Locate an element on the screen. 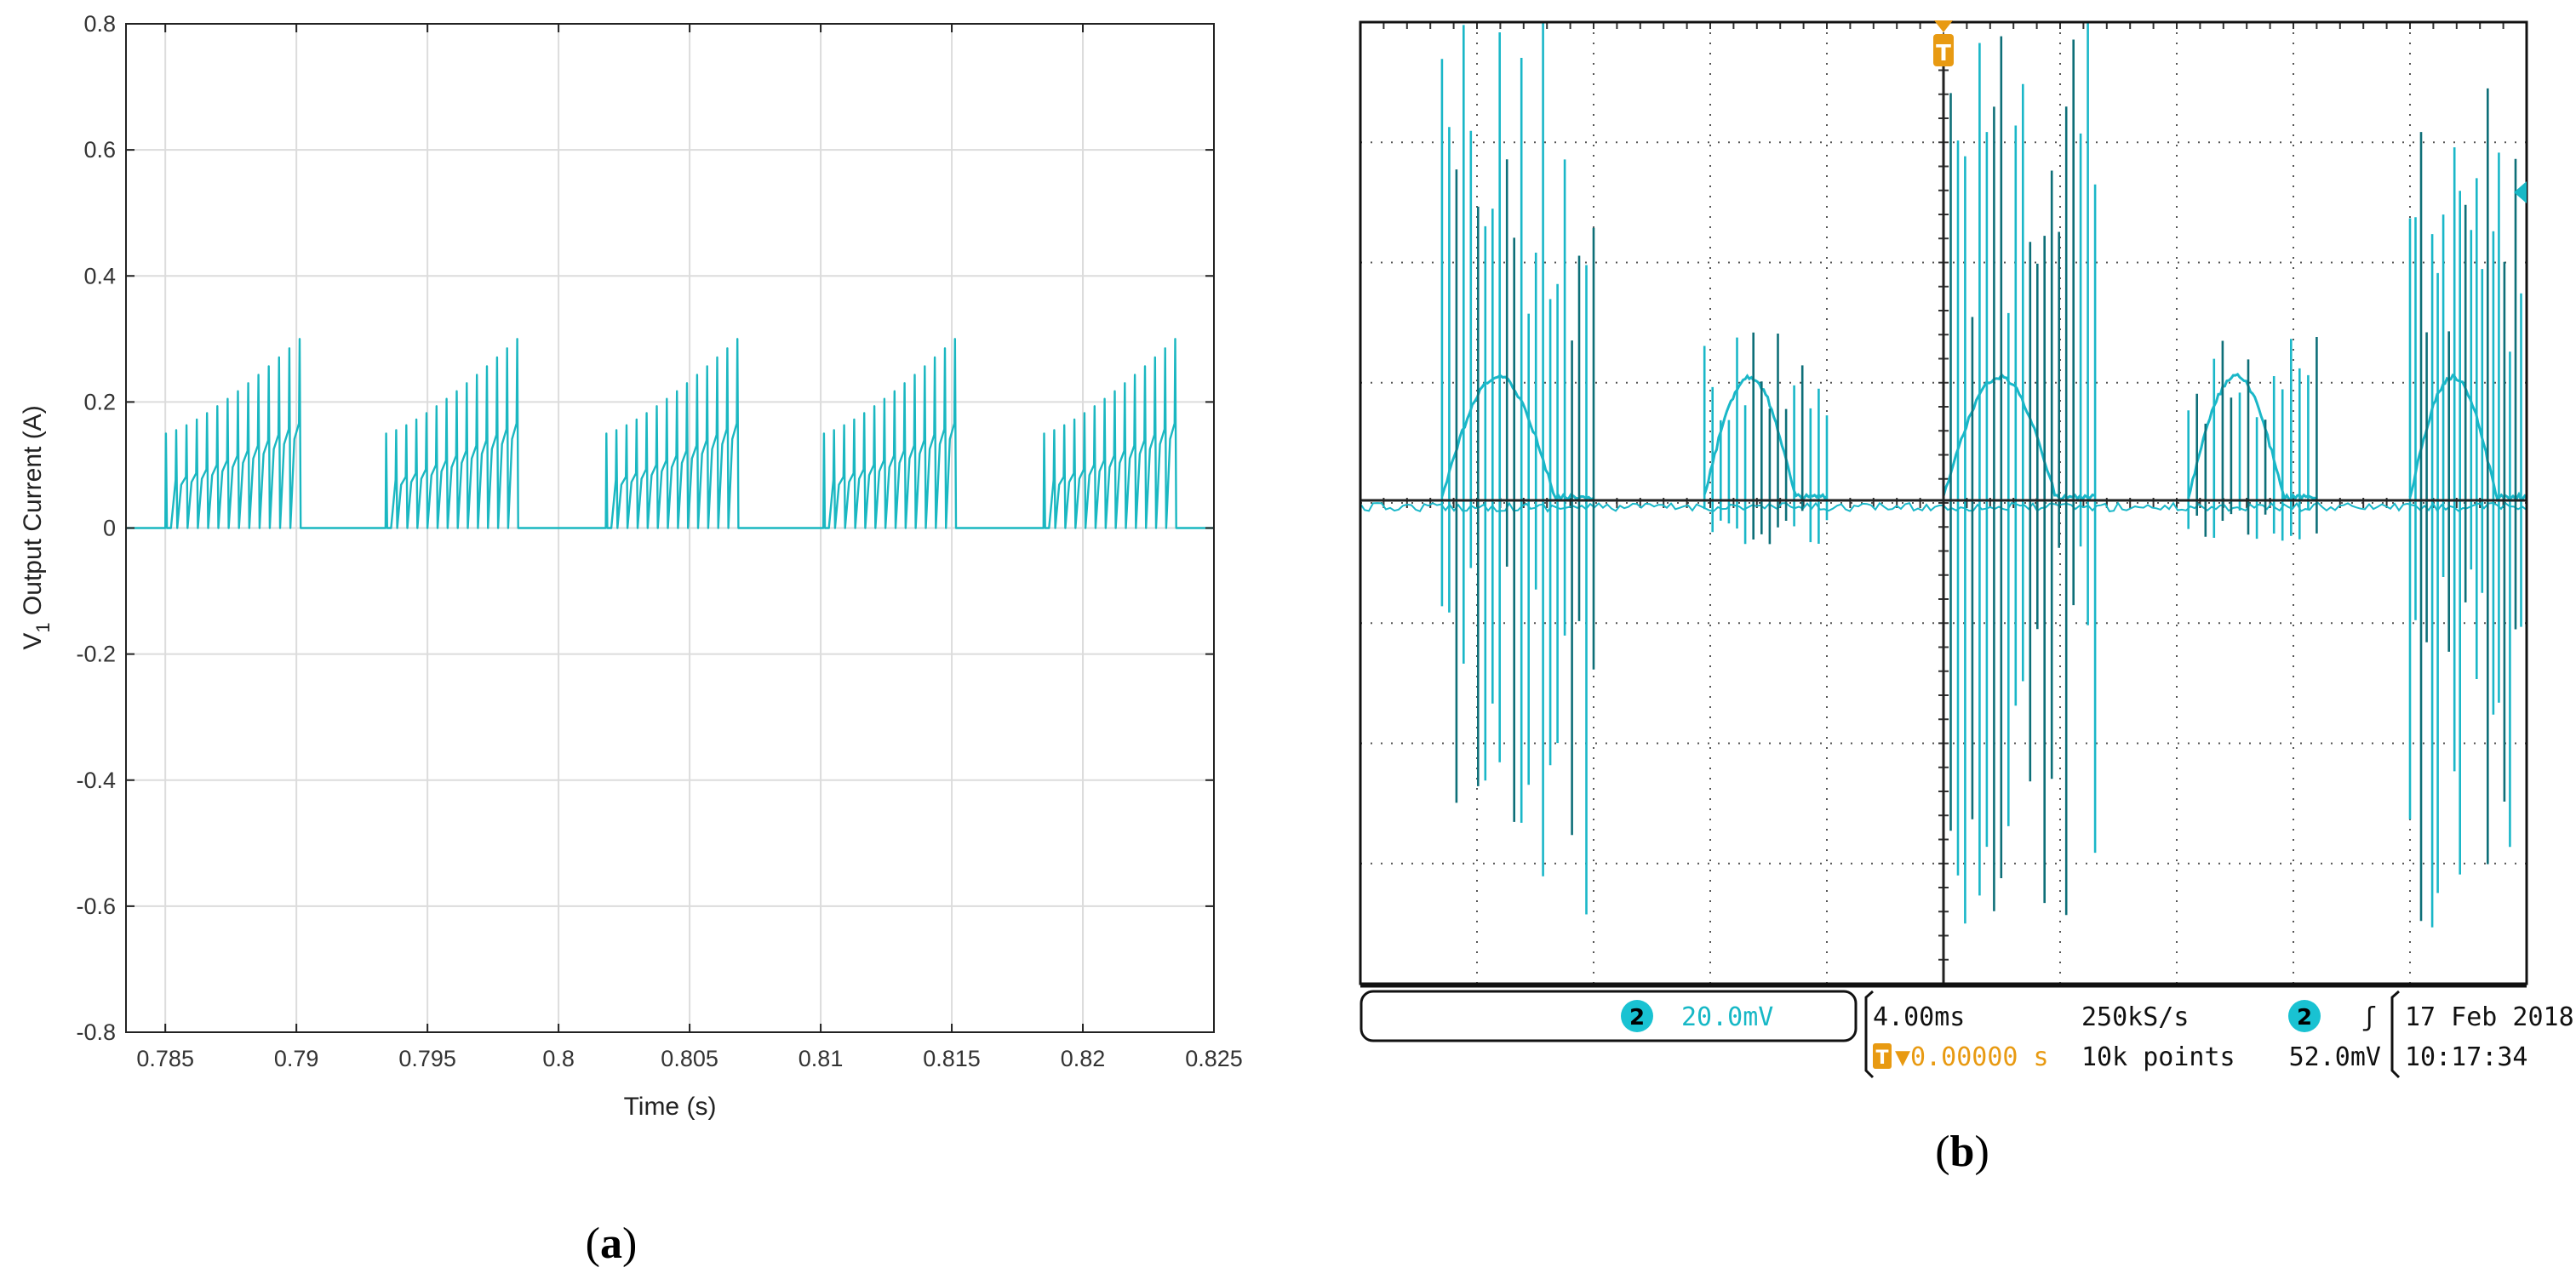 The width and height of the screenshot is (2576, 1279). x-tick-label: 0.82 is located at coordinates (1084, 1058).